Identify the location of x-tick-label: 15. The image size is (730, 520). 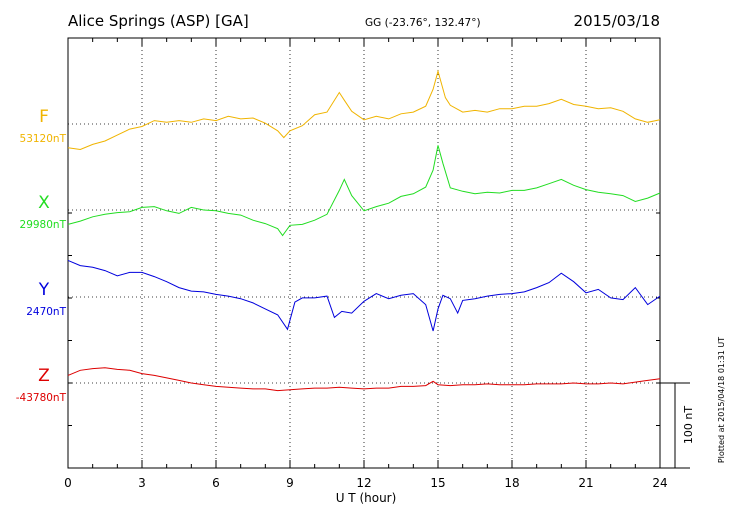
(437, 483).